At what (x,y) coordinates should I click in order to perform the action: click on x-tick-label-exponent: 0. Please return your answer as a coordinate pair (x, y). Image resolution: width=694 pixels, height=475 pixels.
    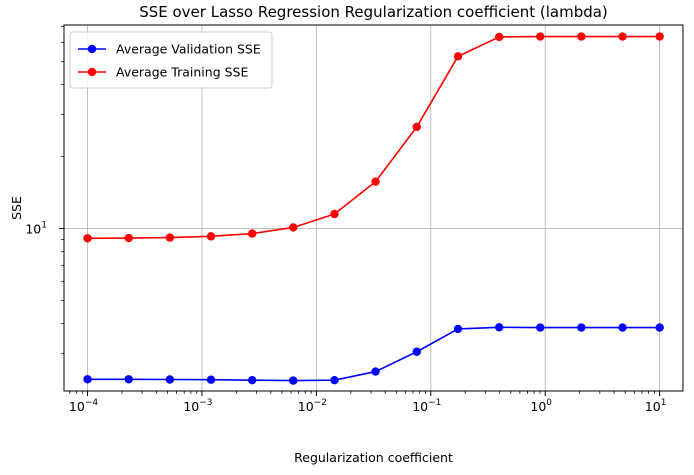
    Looking at the image, I should click on (549, 403).